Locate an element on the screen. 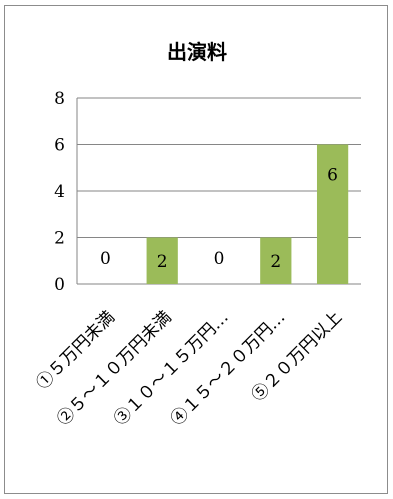 The height and width of the screenshot is (499, 393). y-tick-label: 8 is located at coordinates (59, 99).